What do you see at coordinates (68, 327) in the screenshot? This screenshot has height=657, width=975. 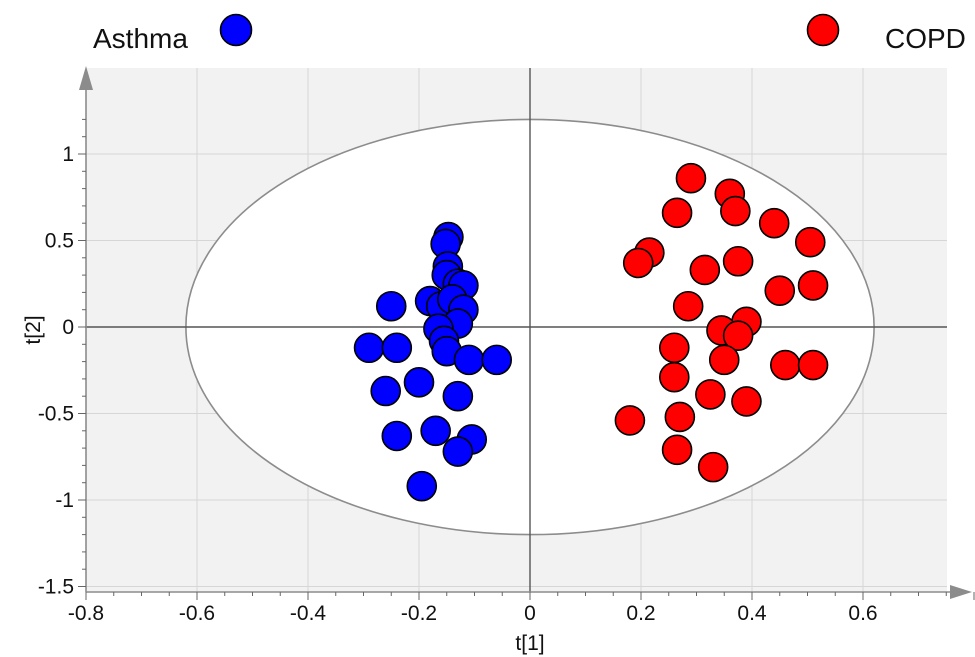 I see `y-tick-label: 0` at bounding box center [68, 327].